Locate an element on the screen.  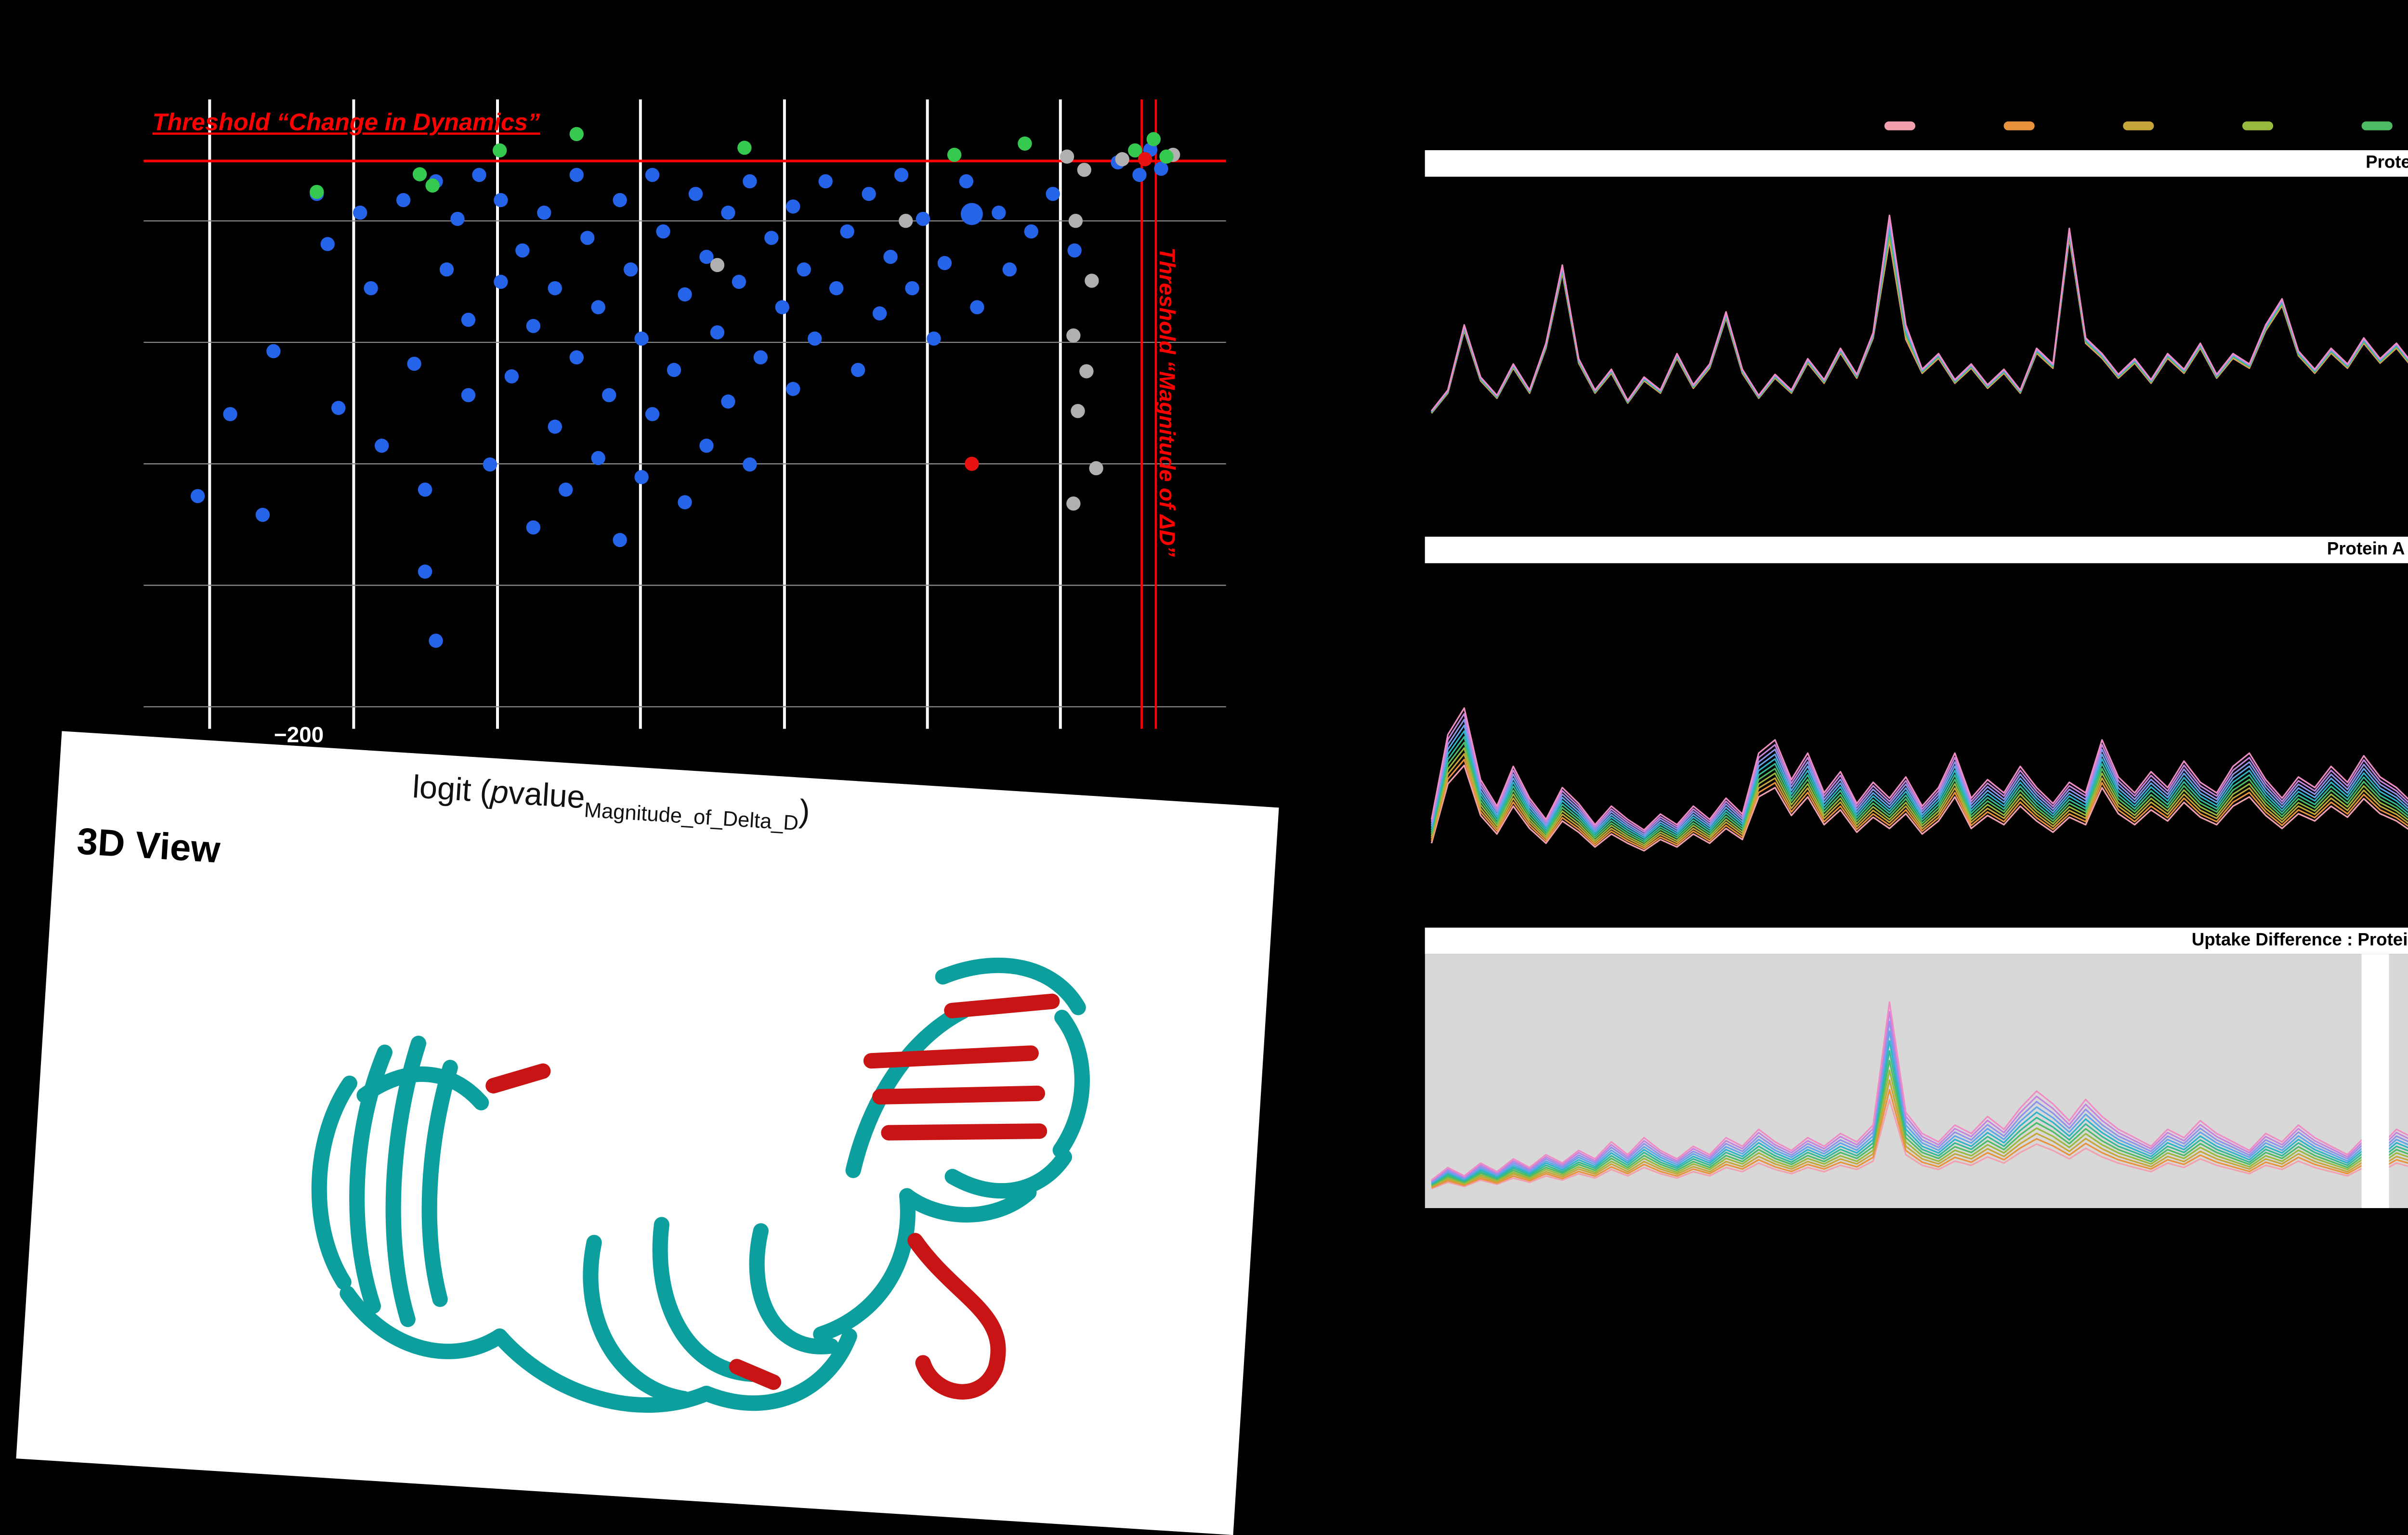
volcano-point-blue-large is located at coordinates (971, 214).